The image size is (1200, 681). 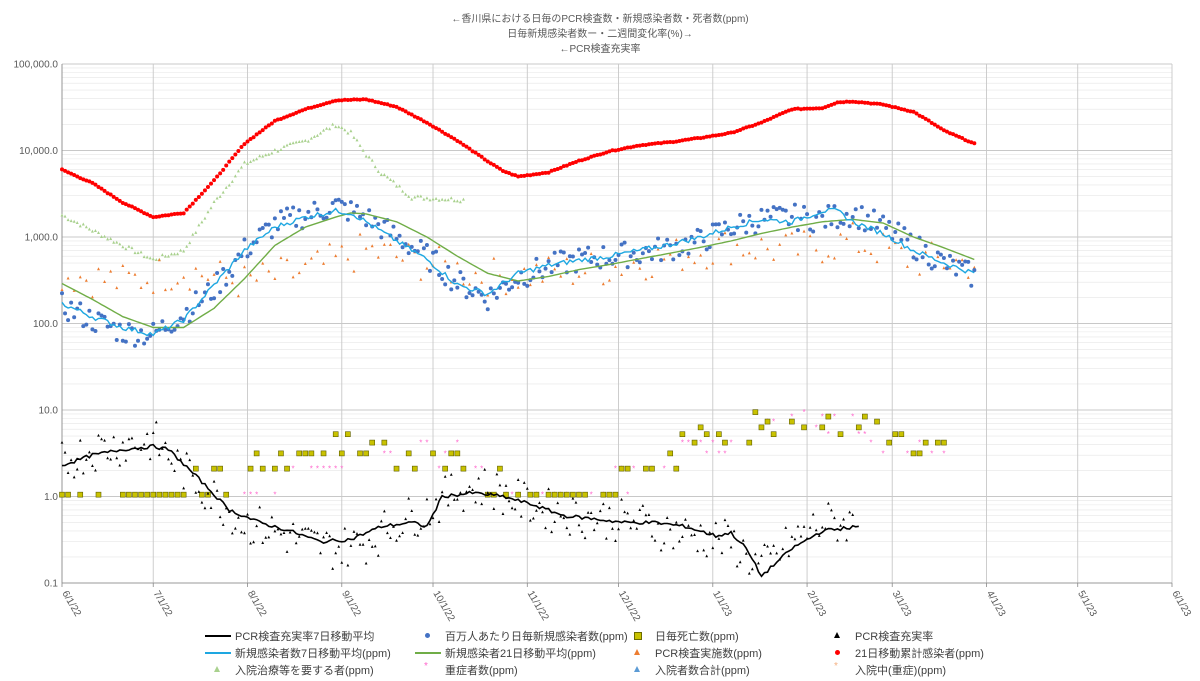 What do you see at coordinates (1181, 604) in the screenshot?
I see `x-tick-label: 6/1/23` at bounding box center [1181, 604].